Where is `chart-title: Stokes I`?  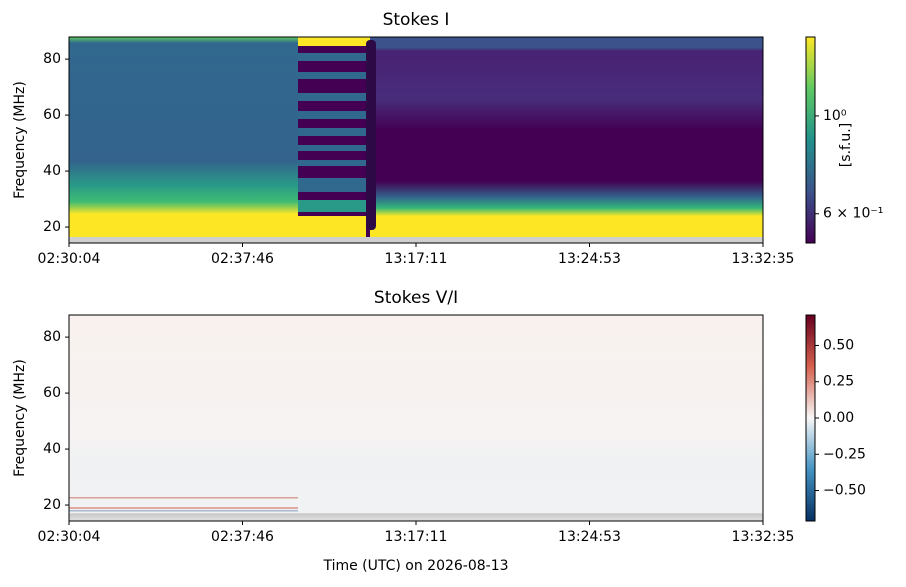
chart-title: Stokes I is located at coordinates (416, 20).